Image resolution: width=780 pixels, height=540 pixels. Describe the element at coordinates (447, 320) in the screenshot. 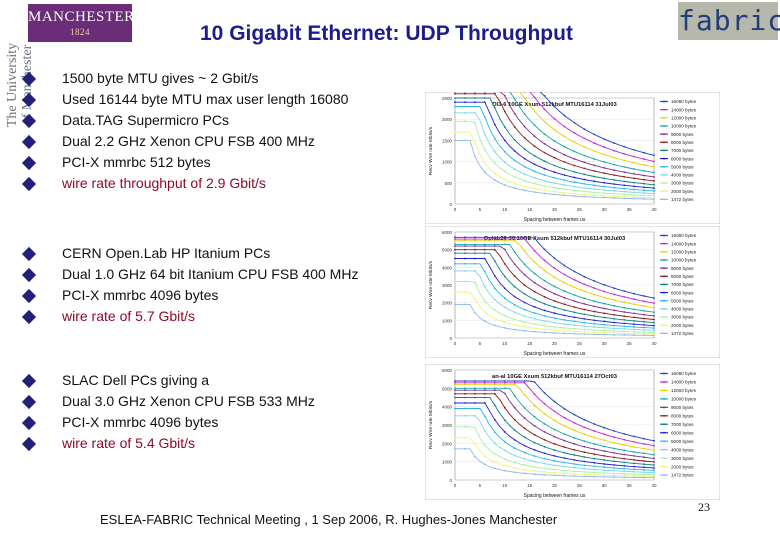

I see `y-tick-label: 1000` at that location.